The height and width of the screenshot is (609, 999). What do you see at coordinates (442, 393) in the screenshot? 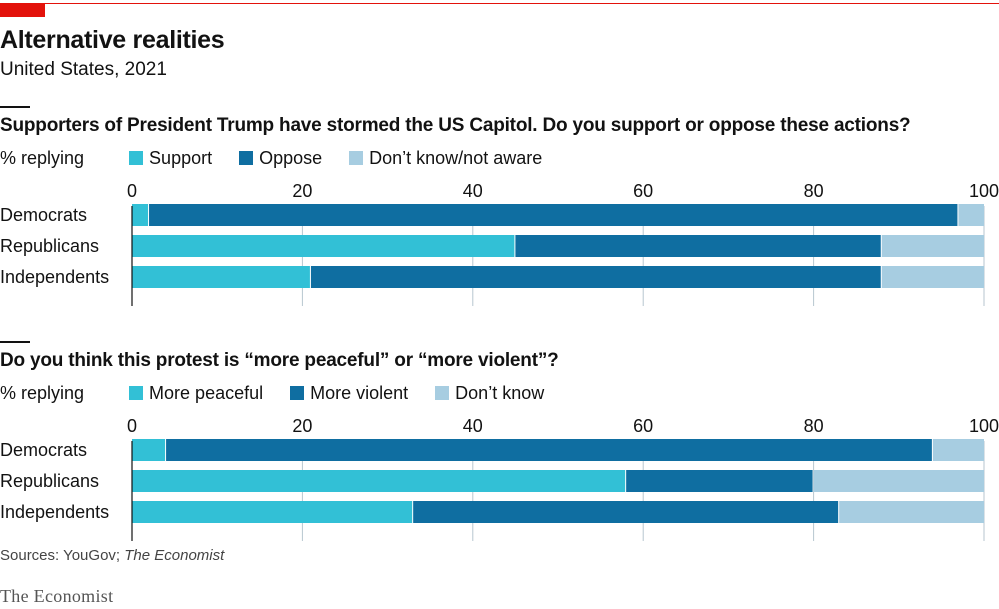
I see `legend-swatch-dont-know` at bounding box center [442, 393].